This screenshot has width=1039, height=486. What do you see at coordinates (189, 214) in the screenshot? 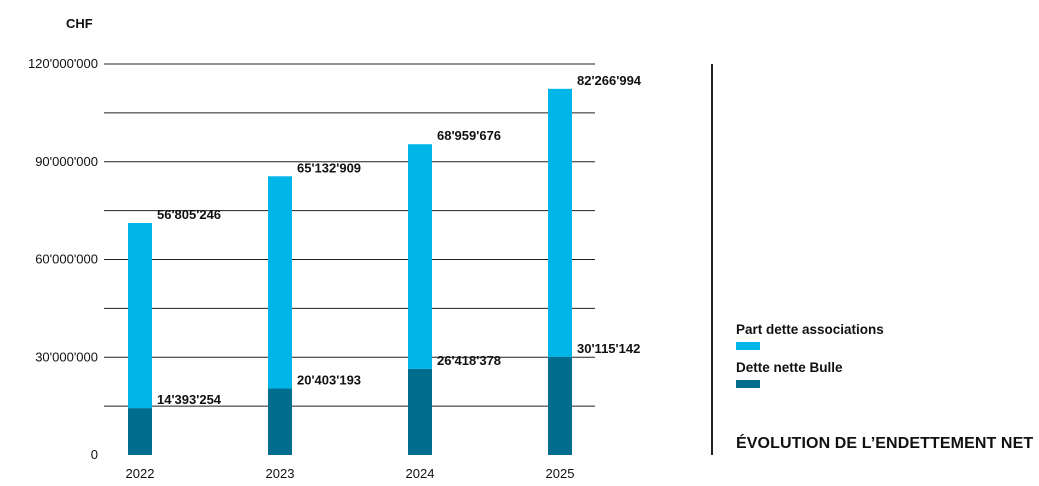
I see `bar-value-label: 56'805'246` at bounding box center [189, 214].